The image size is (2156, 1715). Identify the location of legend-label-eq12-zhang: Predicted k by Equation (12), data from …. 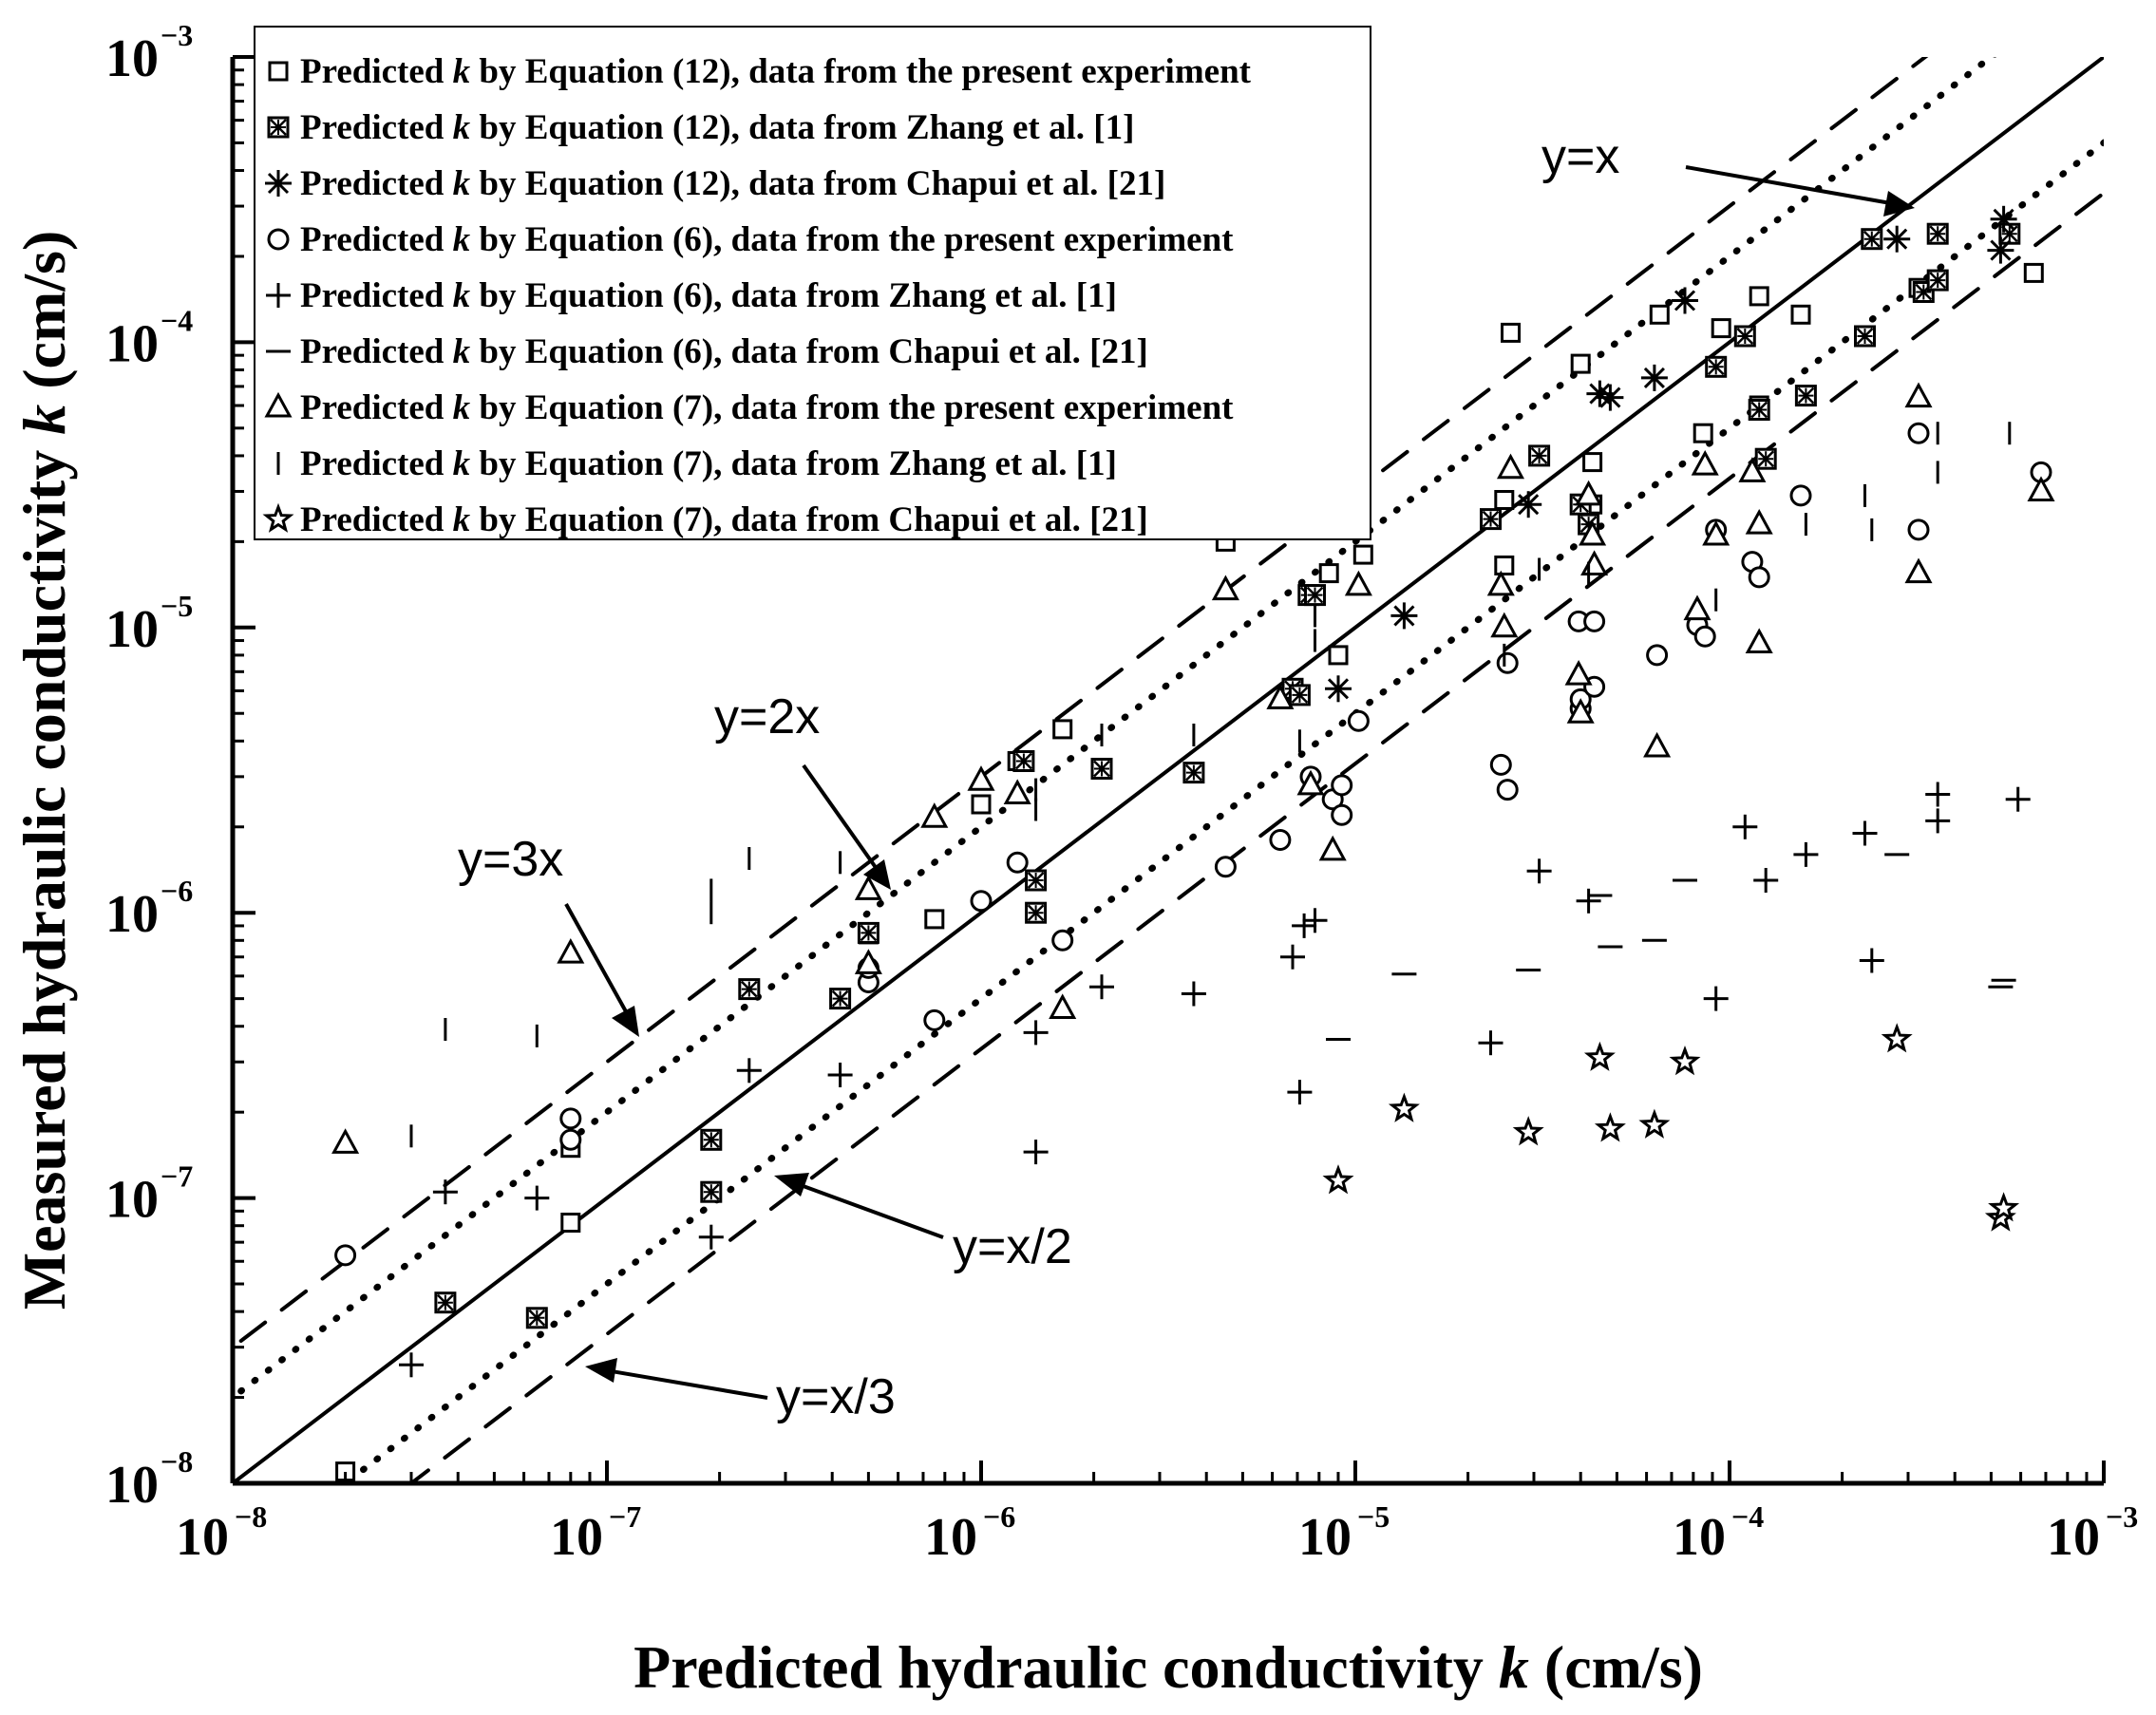
(717, 127).